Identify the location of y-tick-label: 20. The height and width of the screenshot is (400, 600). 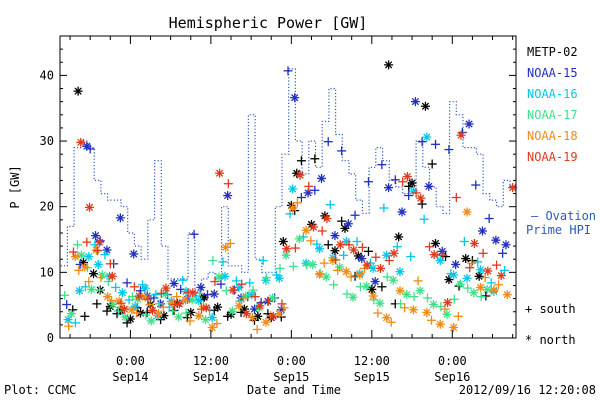
(47, 207).